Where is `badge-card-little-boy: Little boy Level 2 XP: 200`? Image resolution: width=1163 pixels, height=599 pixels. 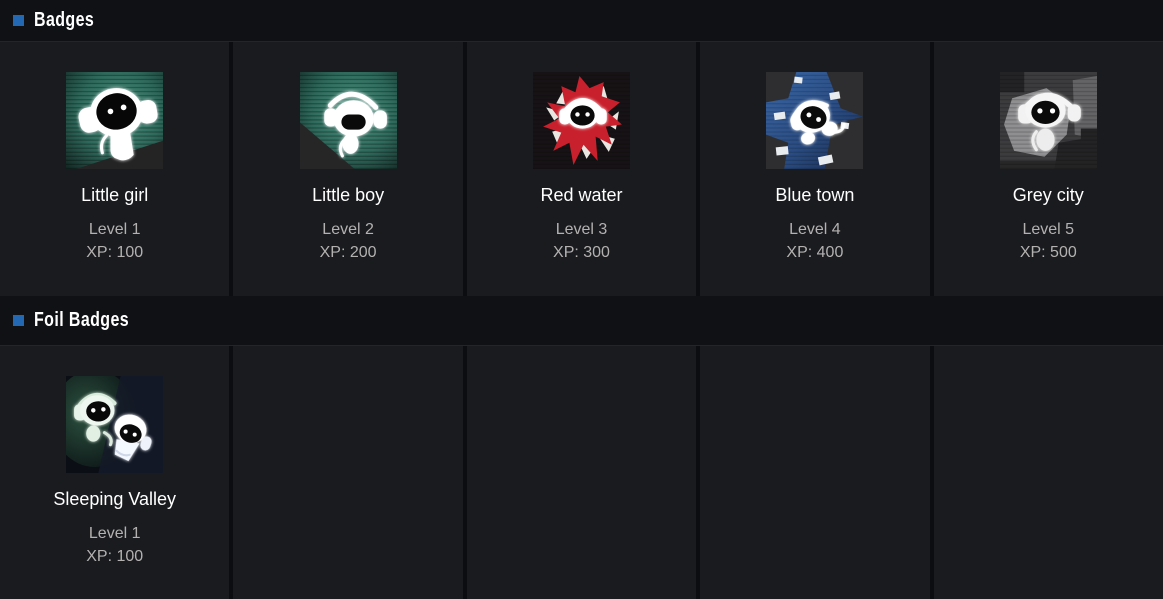 badge-card-little-boy: Little boy Level 2 XP: 200 is located at coordinates (348, 169).